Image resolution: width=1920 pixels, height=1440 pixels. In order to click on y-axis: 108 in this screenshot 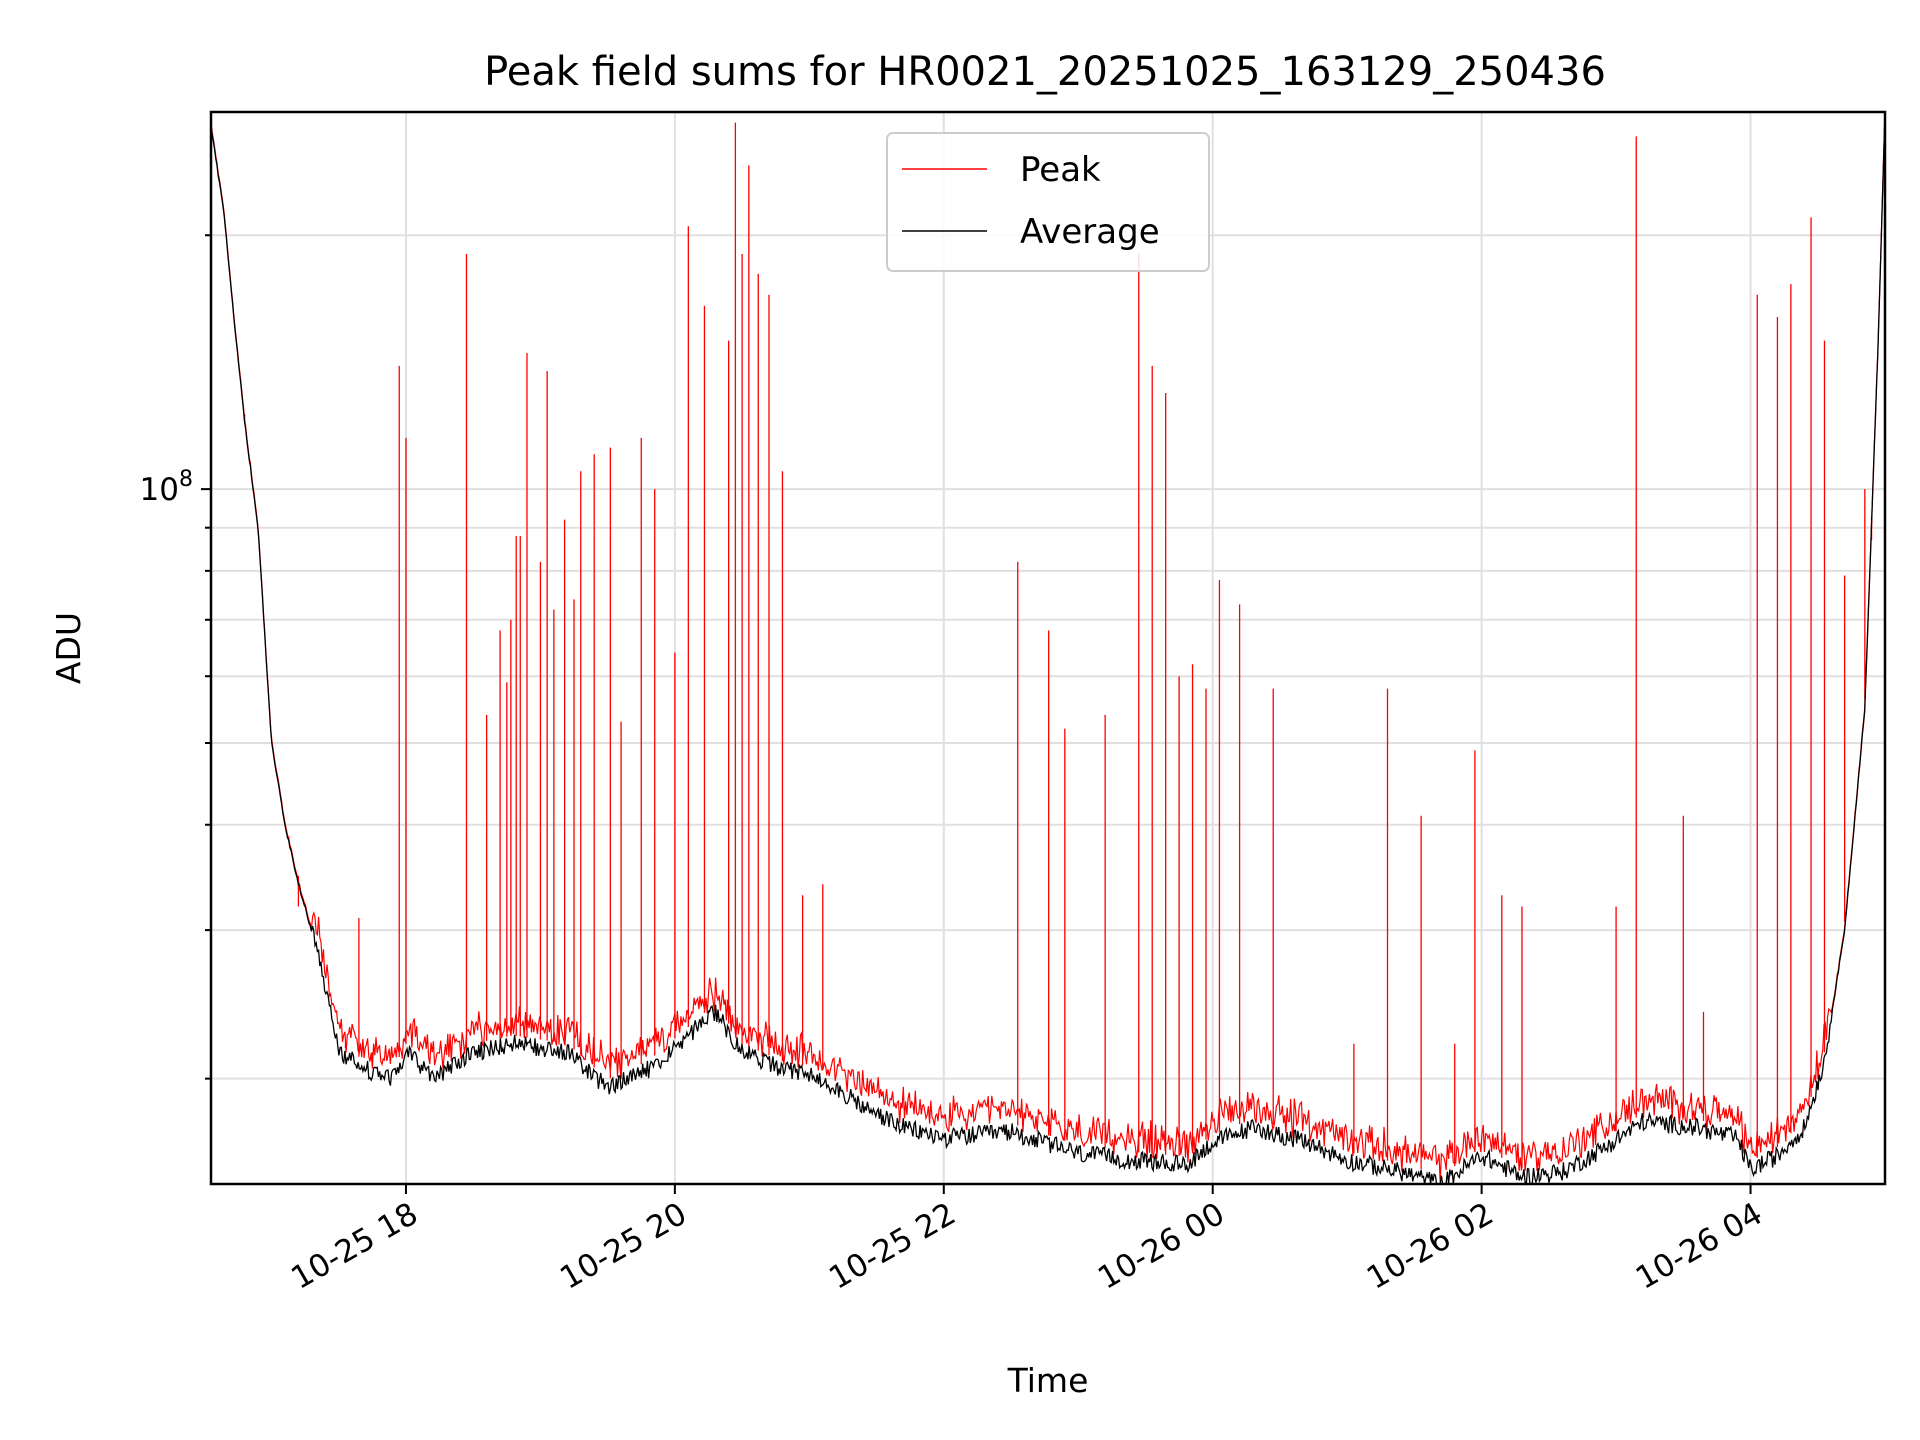, I will do `click(175, 657)`.